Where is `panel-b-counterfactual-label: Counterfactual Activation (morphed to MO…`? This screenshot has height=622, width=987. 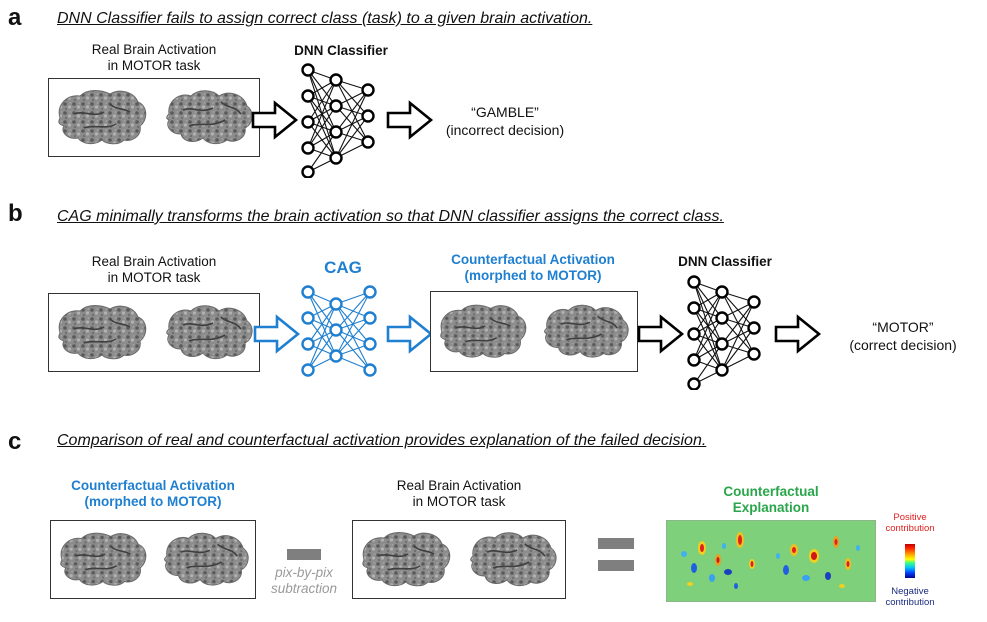 panel-b-counterfactual-label: Counterfactual Activation (morphed to MO… is located at coordinates (533, 267).